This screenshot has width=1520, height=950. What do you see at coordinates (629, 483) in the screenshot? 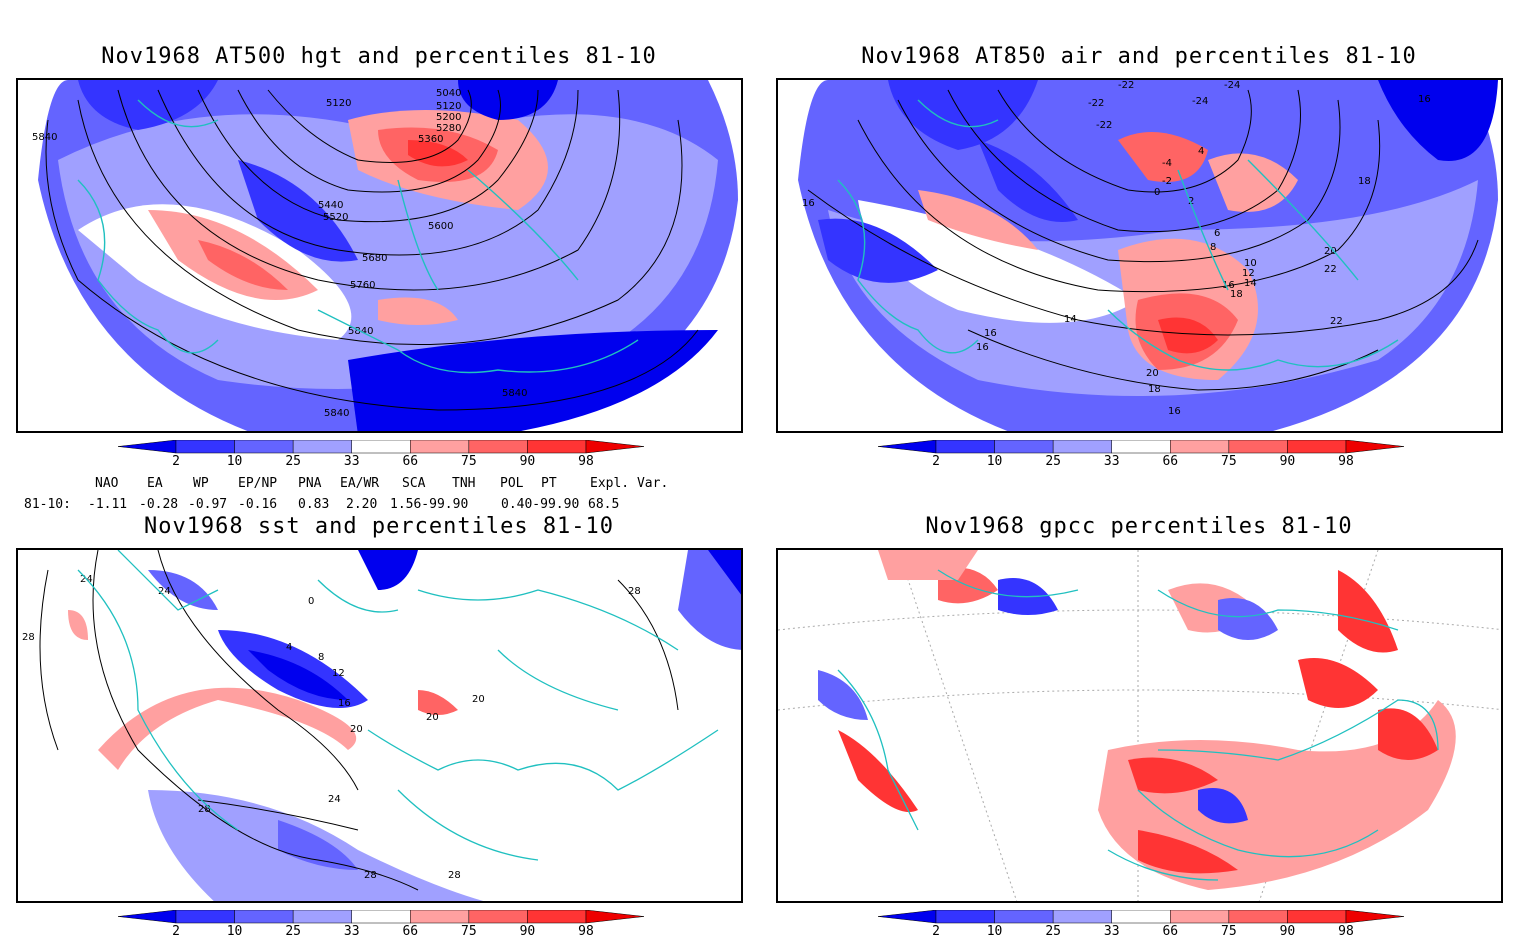
I see `index-header: Expl. Var.` at bounding box center [629, 483].